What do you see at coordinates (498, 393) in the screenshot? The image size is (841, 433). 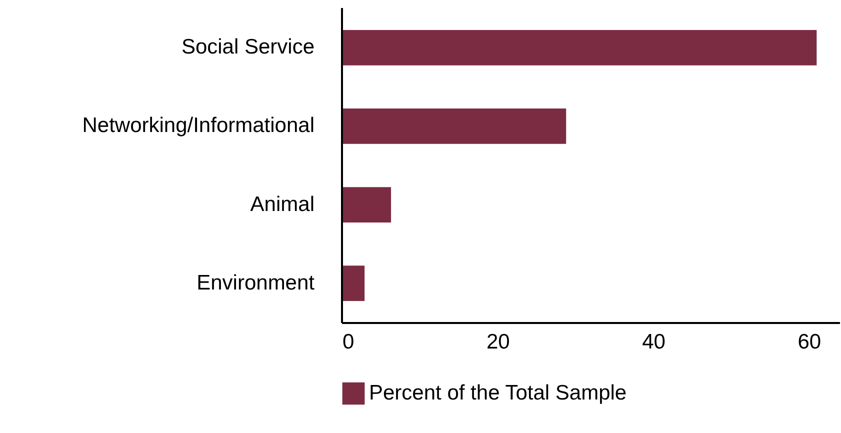 I see `legend-label: Percent of the Total Sample` at bounding box center [498, 393].